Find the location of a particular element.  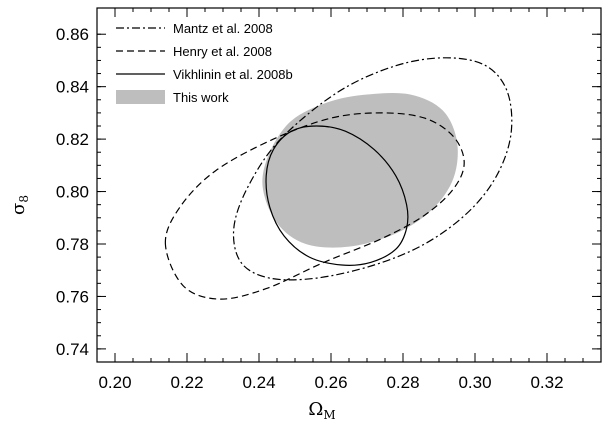

x-tick-label: 0.24 is located at coordinates (258, 382).